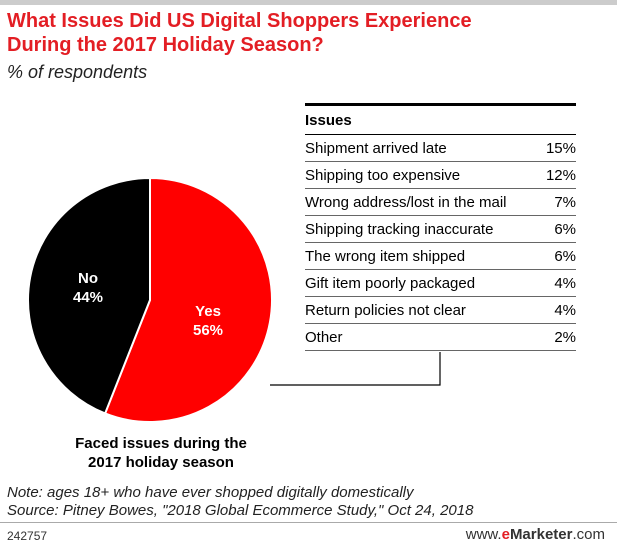  What do you see at coordinates (383, 175) in the screenshot?
I see `row-label: Shipping too expensive` at bounding box center [383, 175].